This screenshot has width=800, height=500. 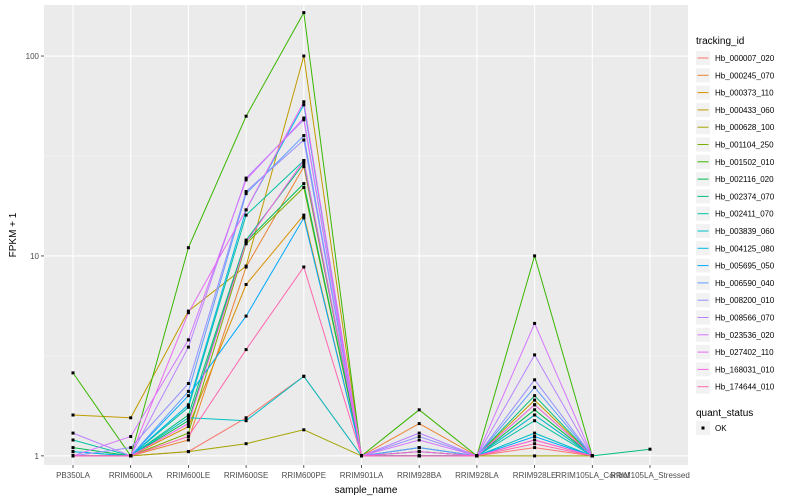 What do you see at coordinates (13, 234) in the screenshot?
I see `y-axis-title: FPKM + 1` at bounding box center [13, 234].